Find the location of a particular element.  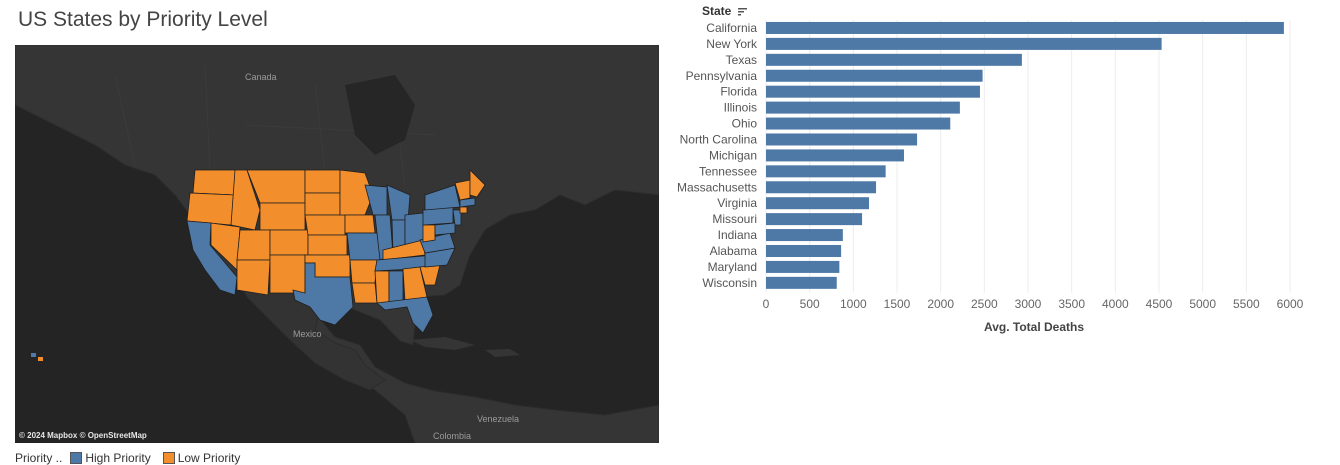

tick-label: 3500 is located at coordinates (1071, 304).